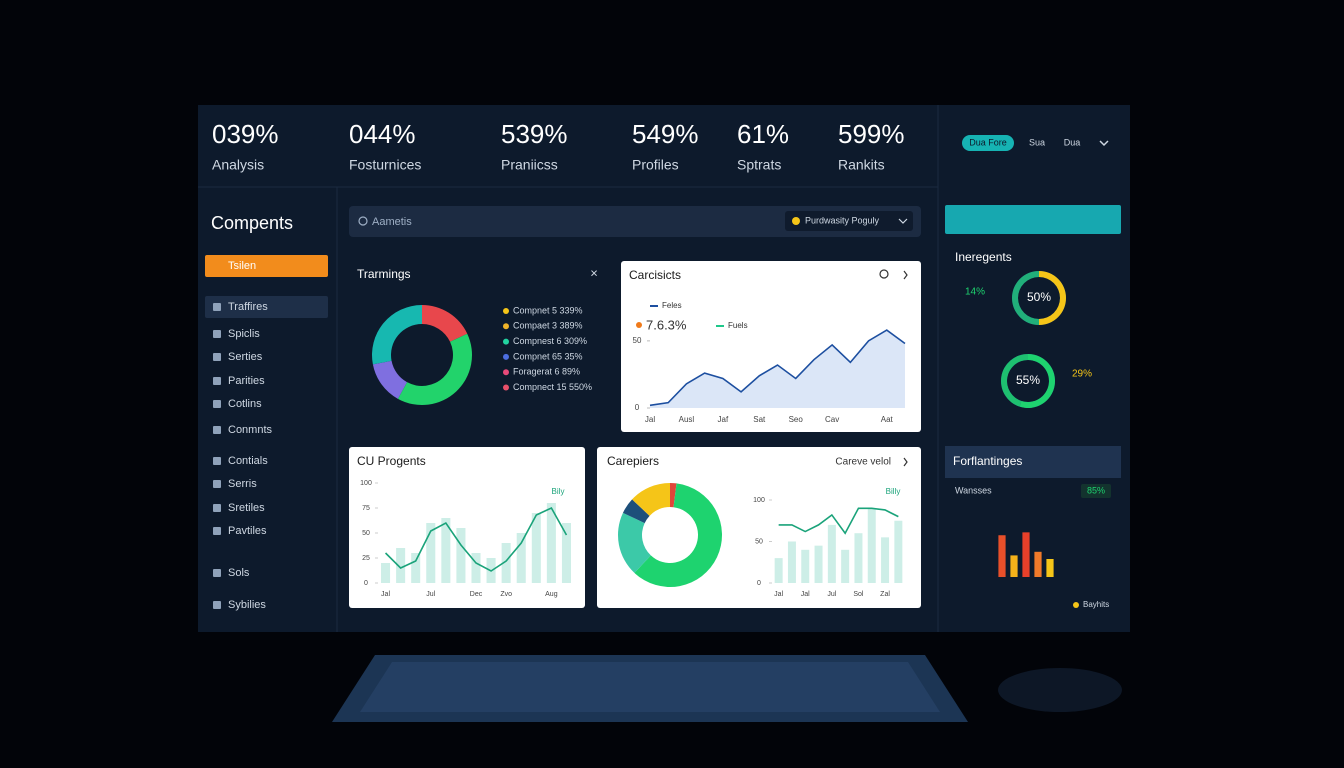  Describe the element at coordinates (1096, 604) in the screenshot. I see `legend-label: Bayhits` at that location.